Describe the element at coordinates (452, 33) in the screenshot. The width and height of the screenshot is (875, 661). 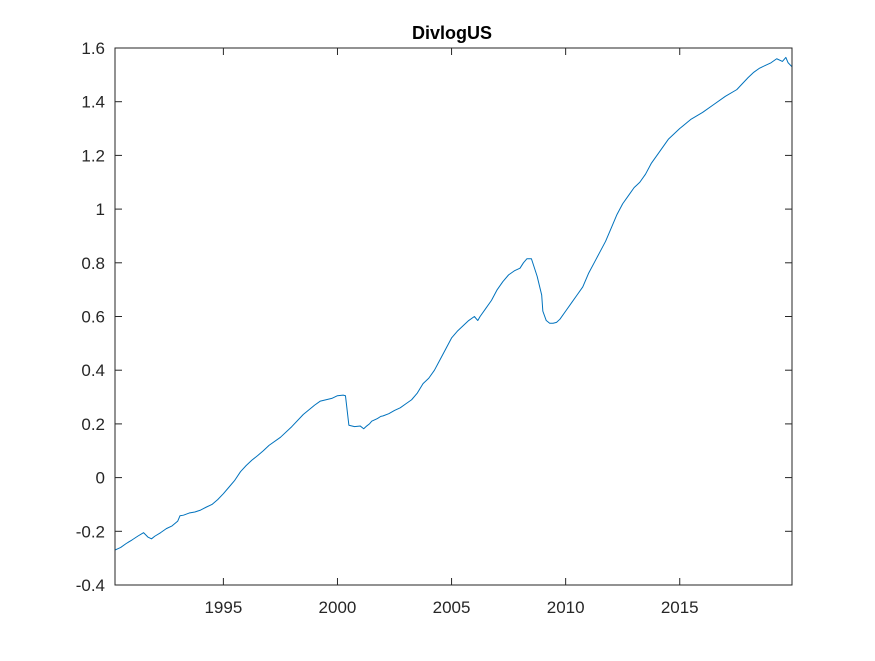
I see `chart-title: DivlogUS` at that location.